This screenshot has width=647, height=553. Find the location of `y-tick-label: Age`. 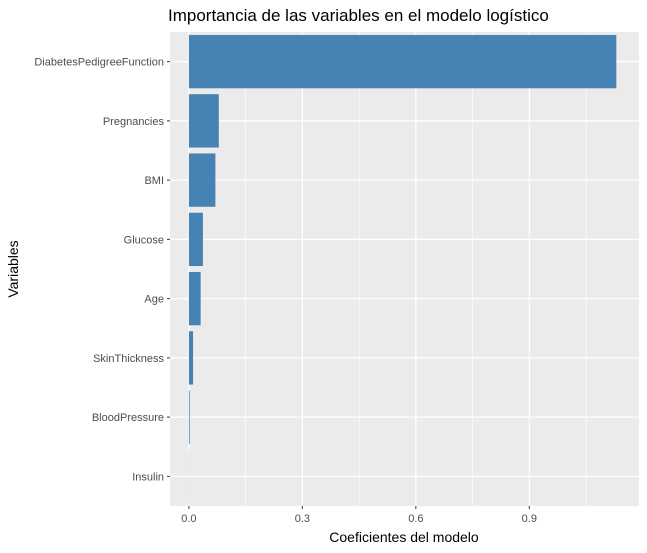

y-tick-label: Age is located at coordinates (154, 300).